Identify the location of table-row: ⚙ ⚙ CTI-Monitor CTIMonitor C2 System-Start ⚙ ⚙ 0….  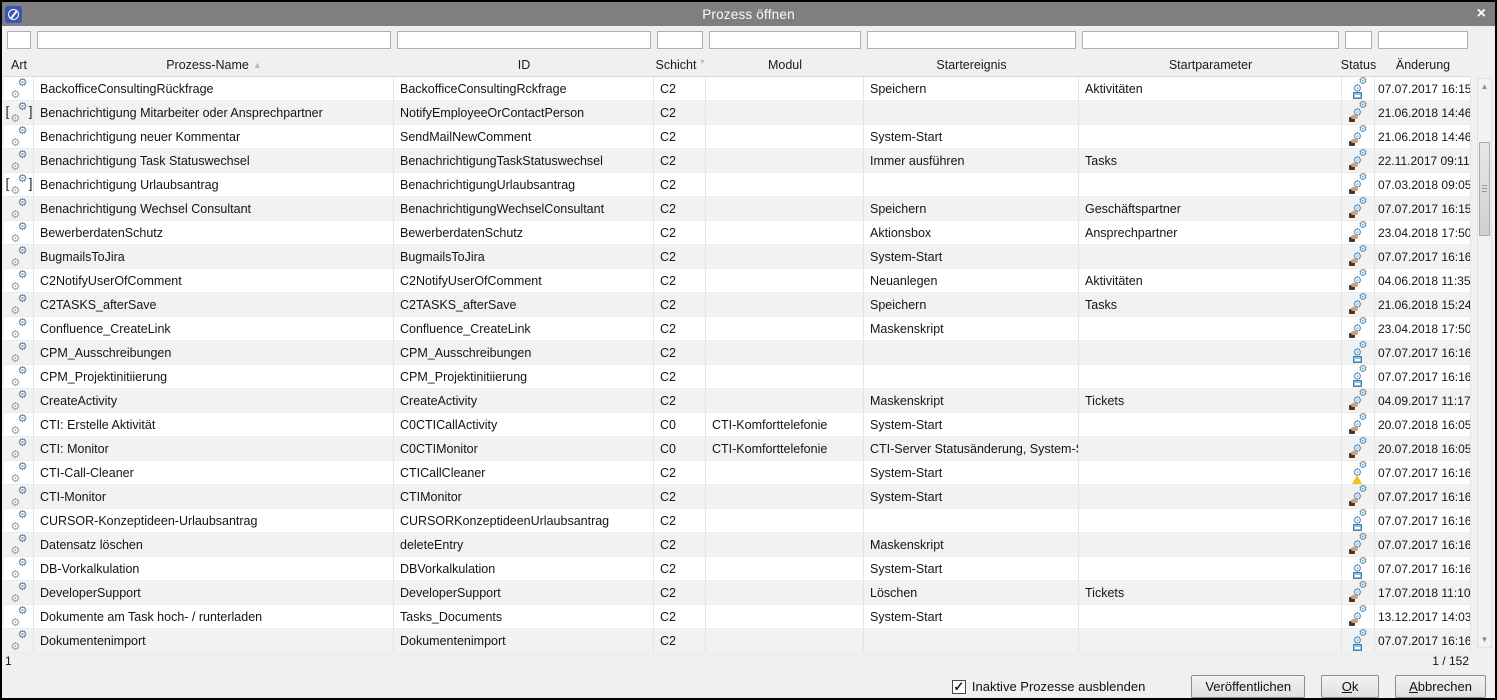
(737, 497).